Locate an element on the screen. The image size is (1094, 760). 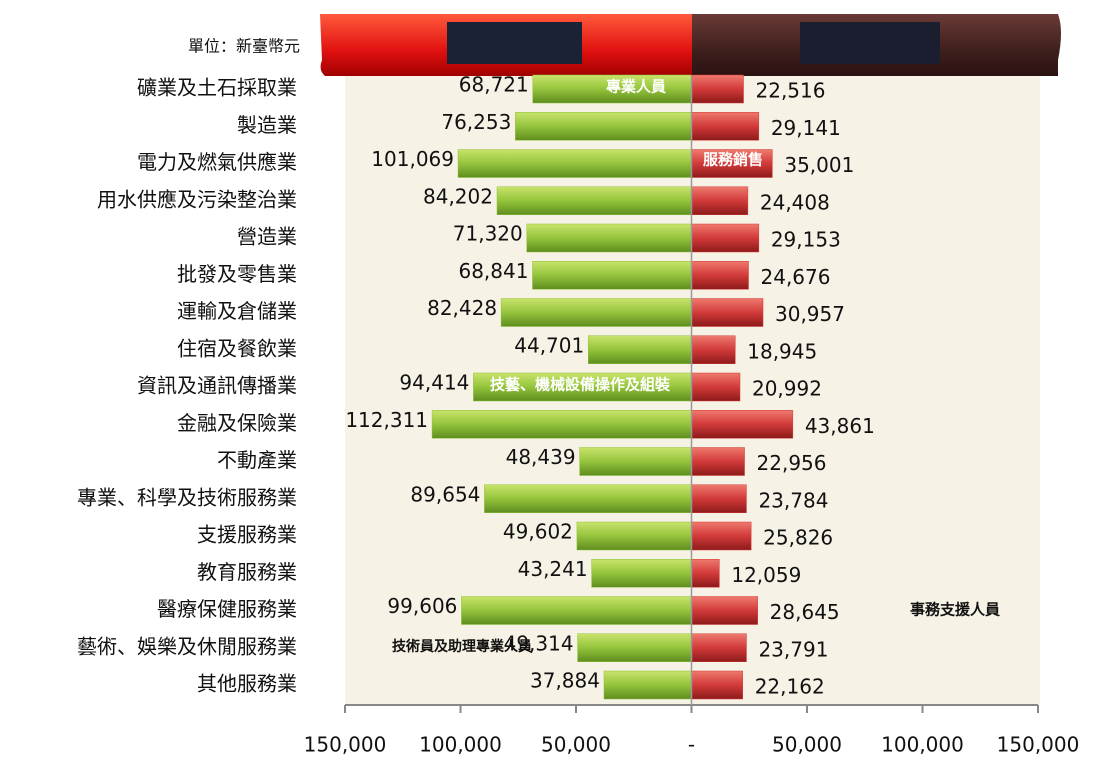
category-label: 製造業 is located at coordinates (267, 125).